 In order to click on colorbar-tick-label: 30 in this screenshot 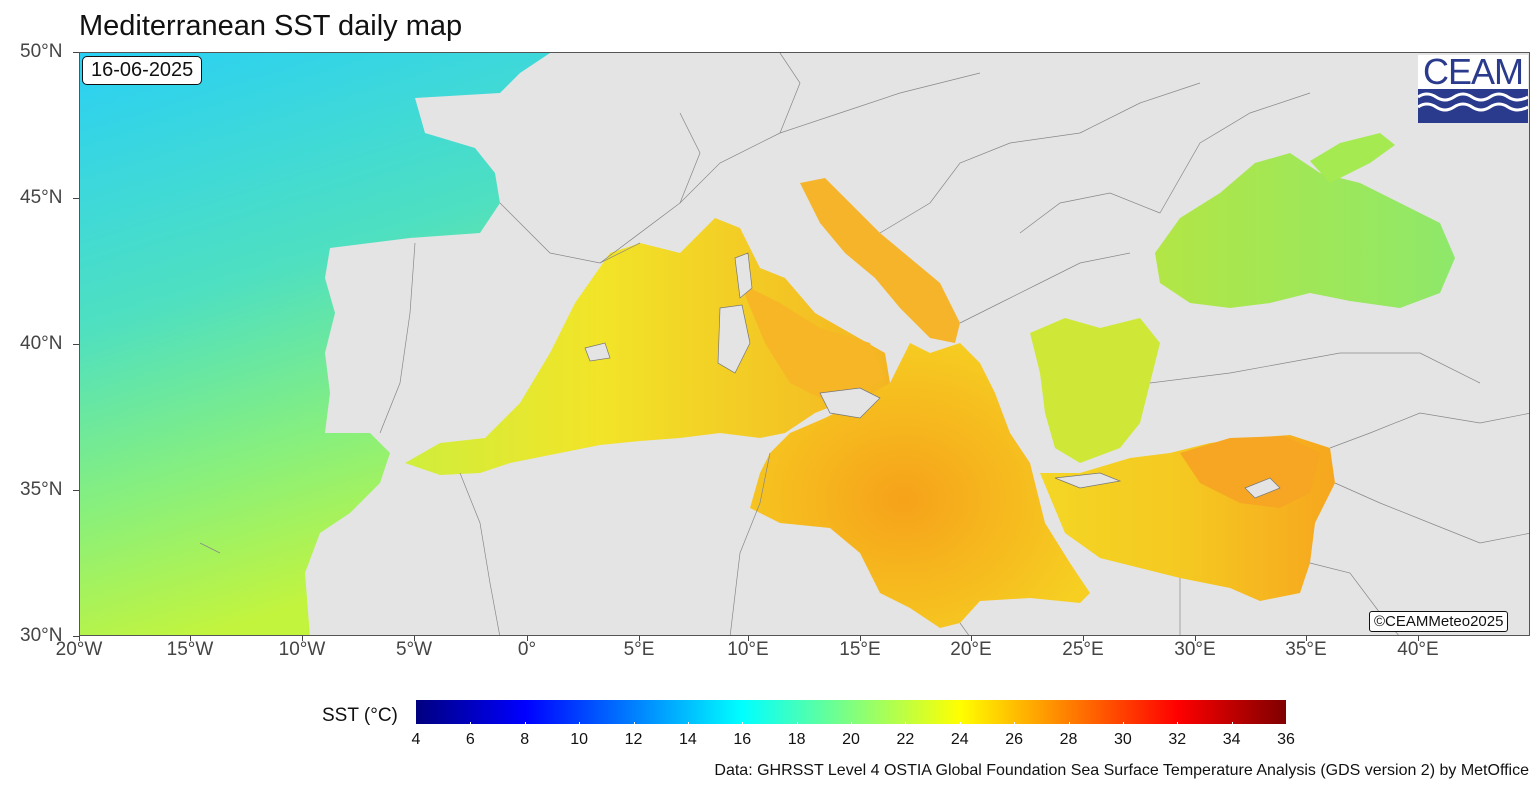, I will do `click(1122, 739)`.